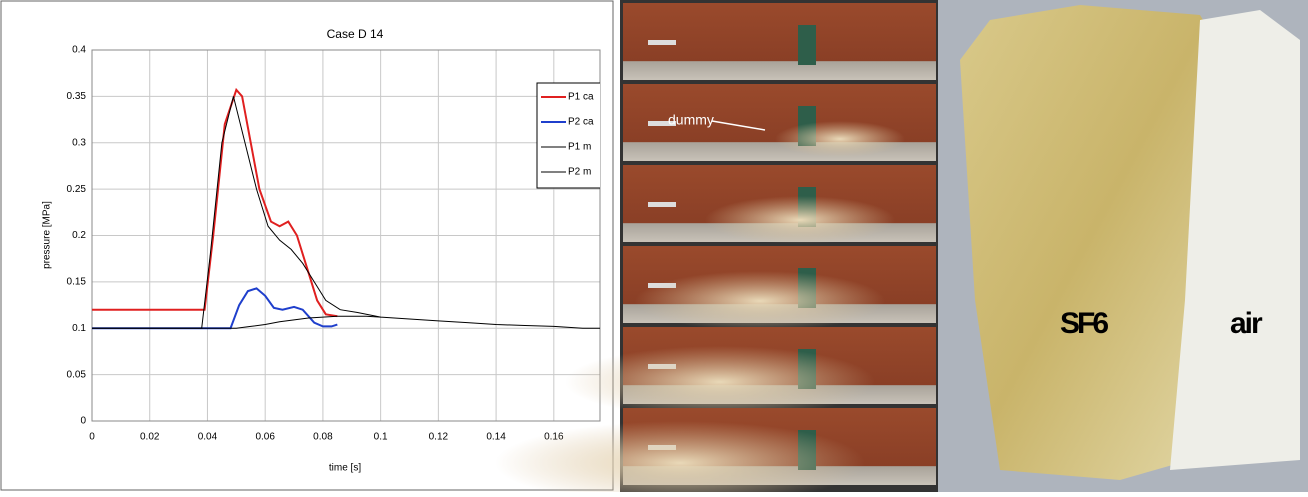 The height and width of the screenshot is (497, 1308). What do you see at coordinates (579, 147) in the screenshot?
I see `legend-label: P1 m` at bounding box center [579, 147].